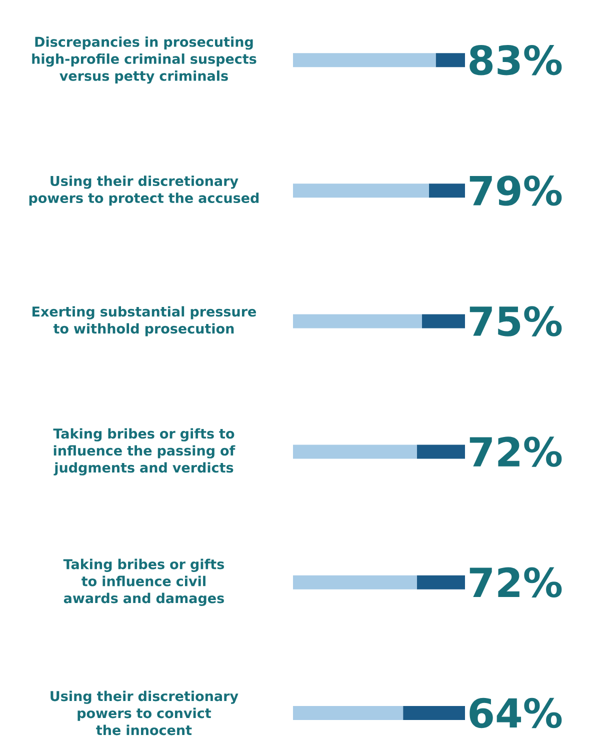  Describe the element at coordinates (144, 713) in the screenshot. I see `y-tick-label: Using their discretionary powers to convict the innocent` at that location.